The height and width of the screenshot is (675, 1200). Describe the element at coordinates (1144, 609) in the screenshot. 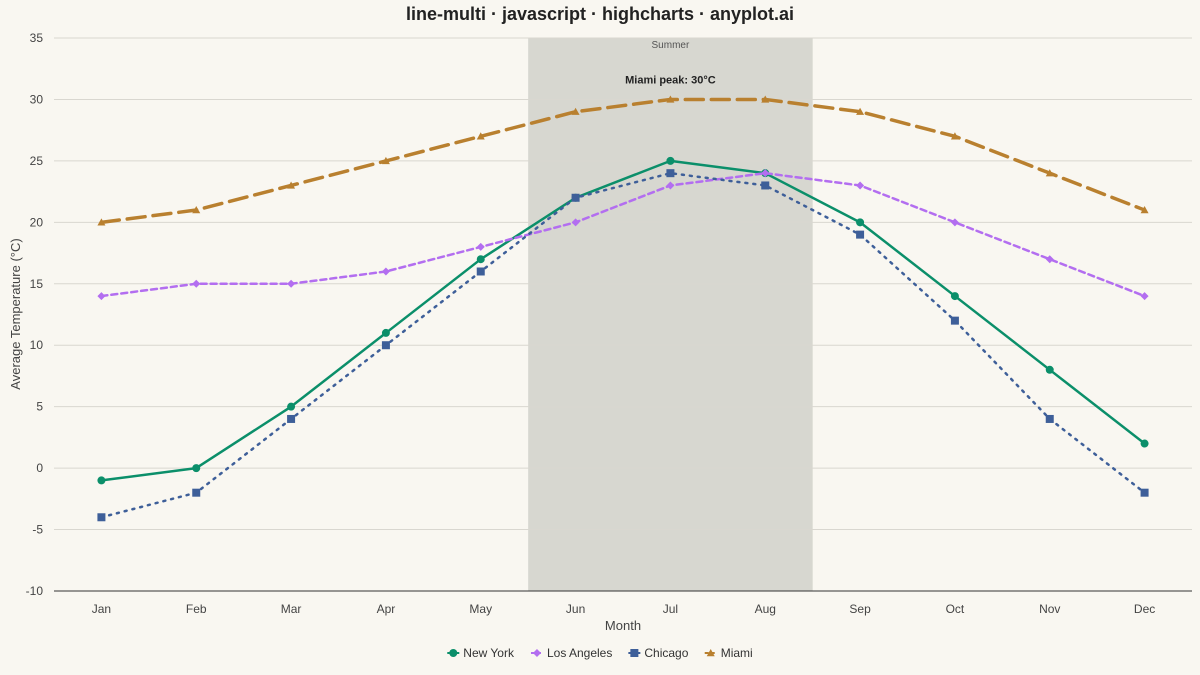

I see `x-tick-label: Dec` at that location.